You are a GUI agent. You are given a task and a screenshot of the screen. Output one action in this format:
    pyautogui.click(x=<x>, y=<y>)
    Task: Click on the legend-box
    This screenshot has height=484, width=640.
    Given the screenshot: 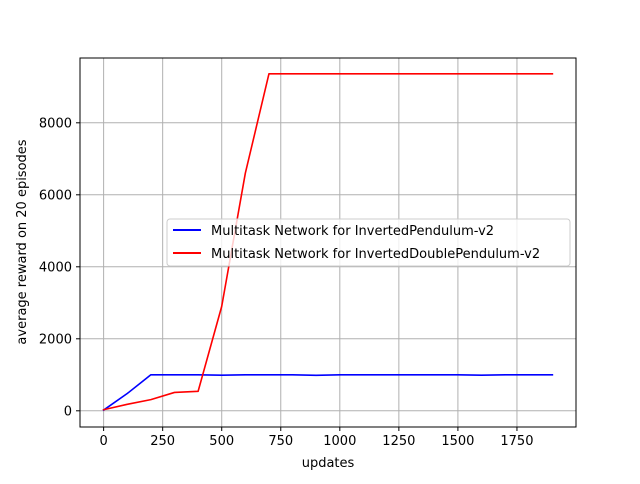 What is the action you would take?
    pyautogui.click(x=368, y=242)
    